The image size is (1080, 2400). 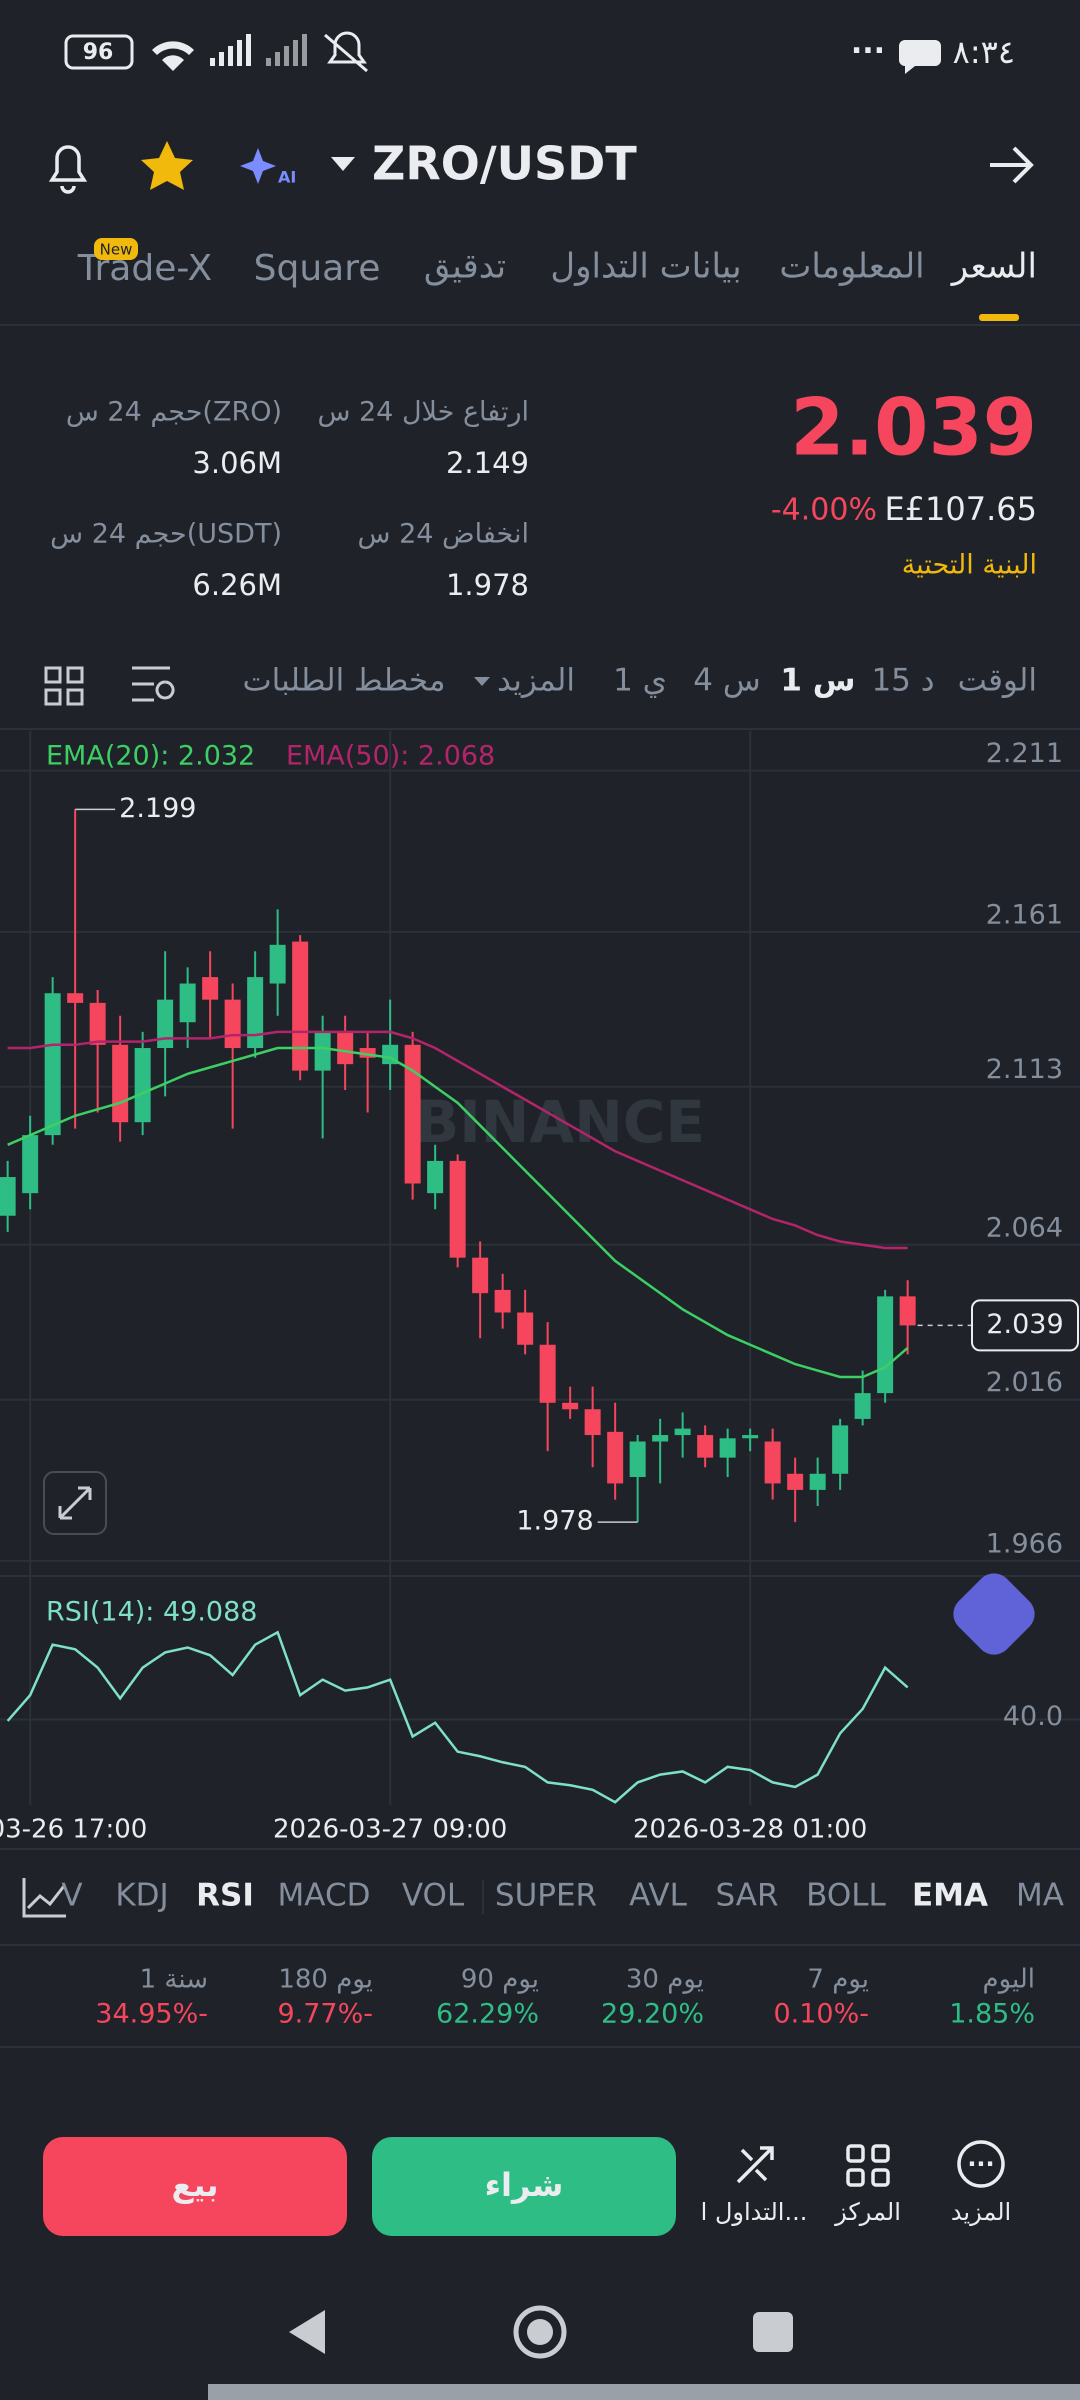 I want to click on indicator-tab: AVL, so click(x=658, y=1896).